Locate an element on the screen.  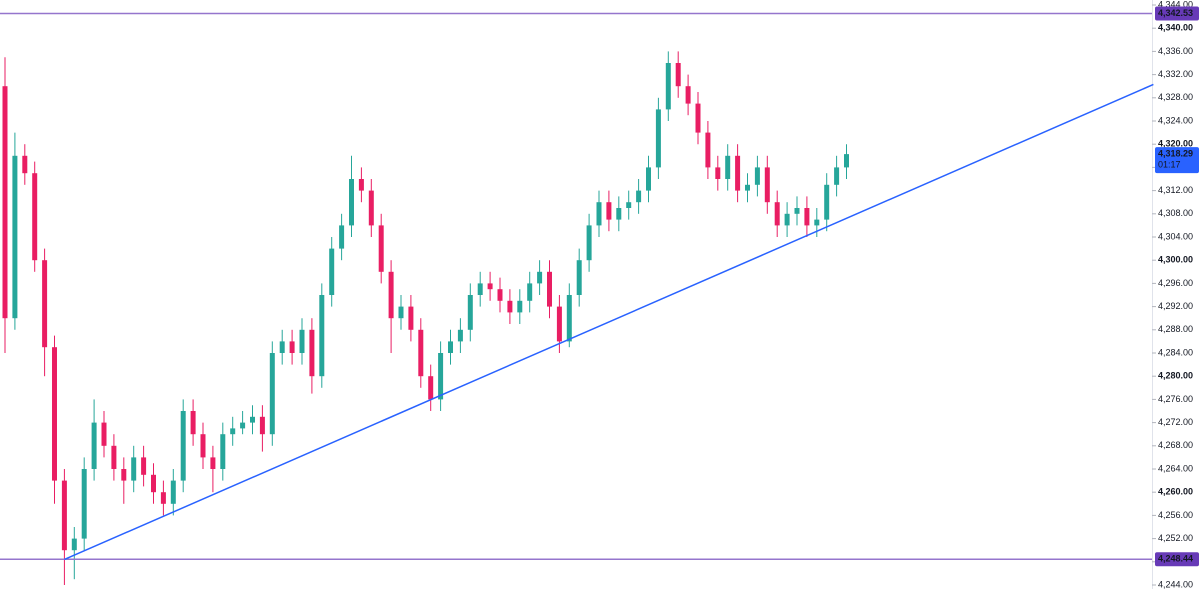
y-tick-label: 4,332.00 is located at coordinates (1175, 74).